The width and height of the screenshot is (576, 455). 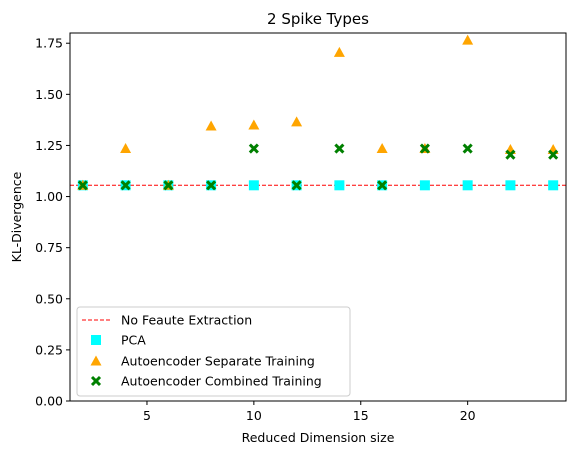 I want to click on legend-box, so click(x=213, y=351).